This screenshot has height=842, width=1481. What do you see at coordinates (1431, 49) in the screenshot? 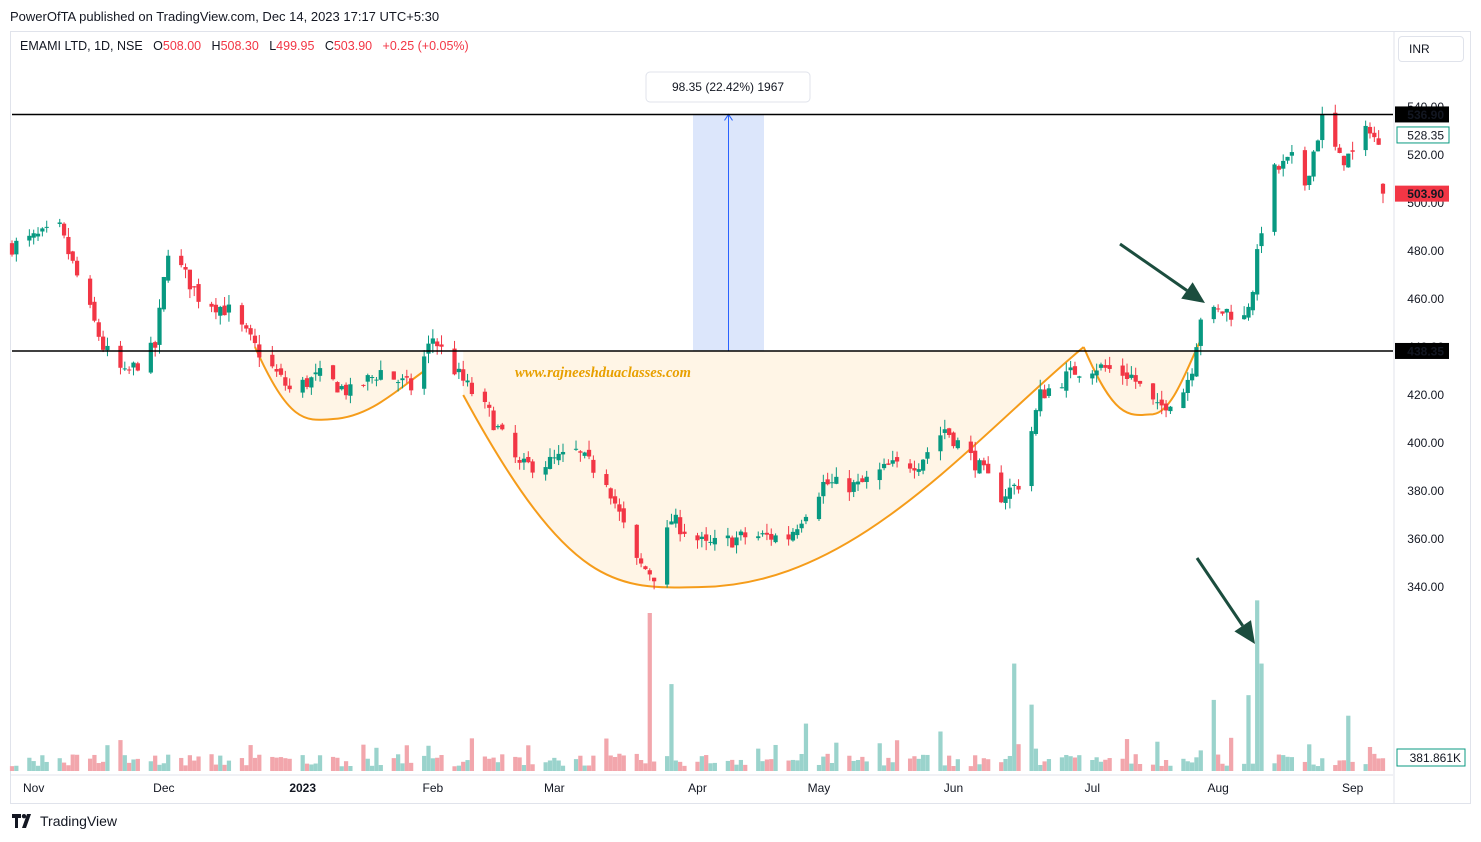
I see `currency-selector: INR` at bounding box center [1431, 49].